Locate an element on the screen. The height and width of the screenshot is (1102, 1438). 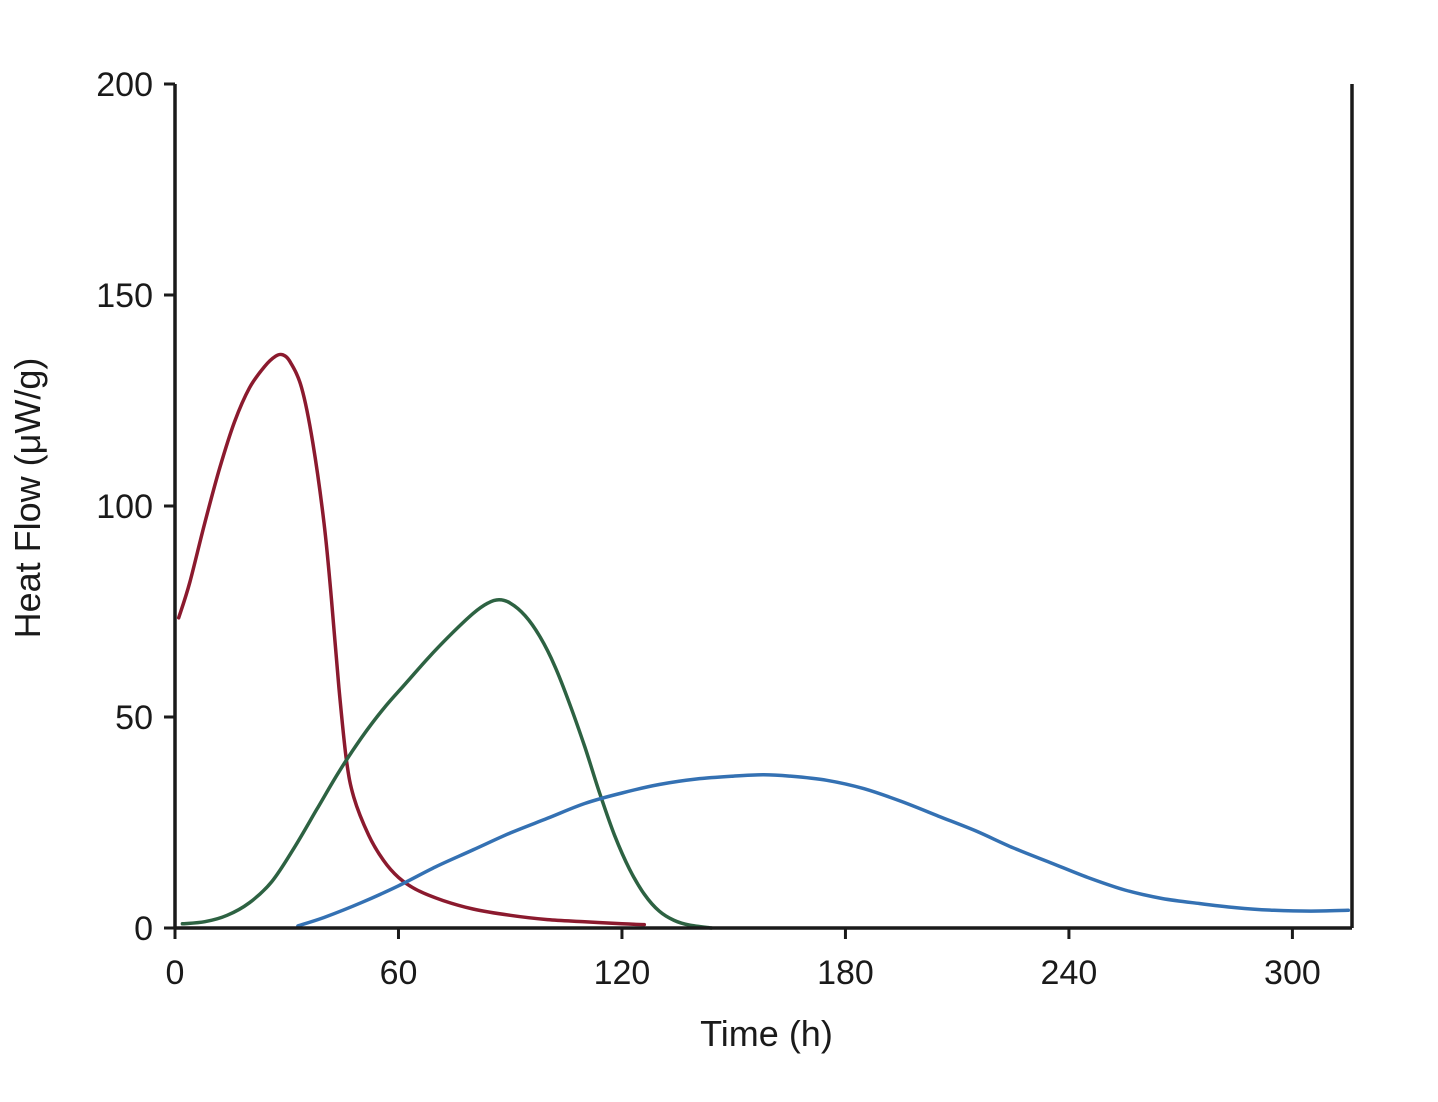
x-tick-label: 300 is located at coordinates (1292, 973).